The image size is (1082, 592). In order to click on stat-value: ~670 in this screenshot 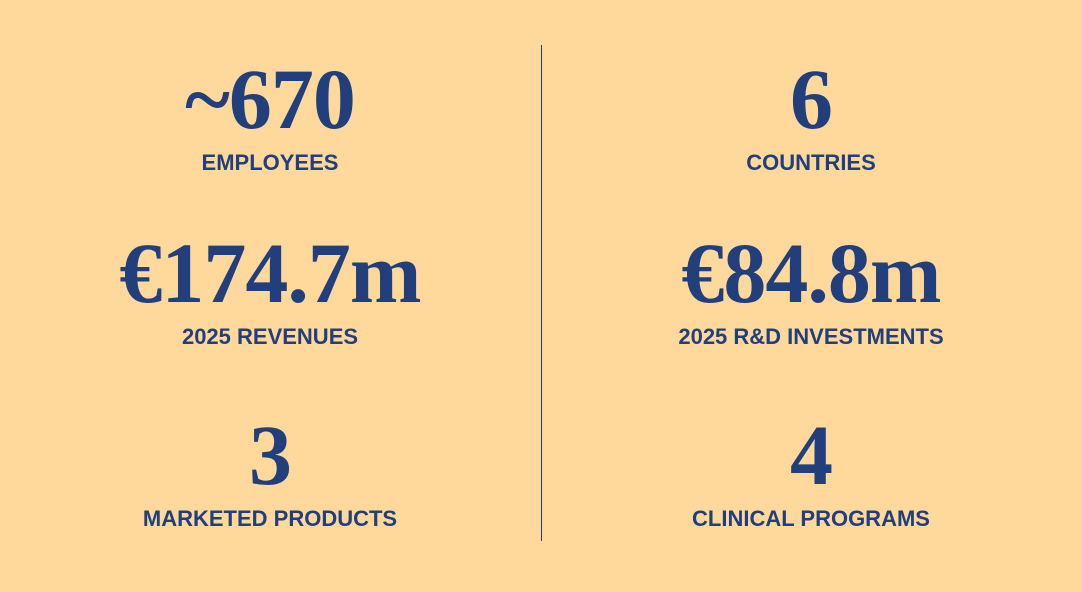, I will do `click(270, 99)`.